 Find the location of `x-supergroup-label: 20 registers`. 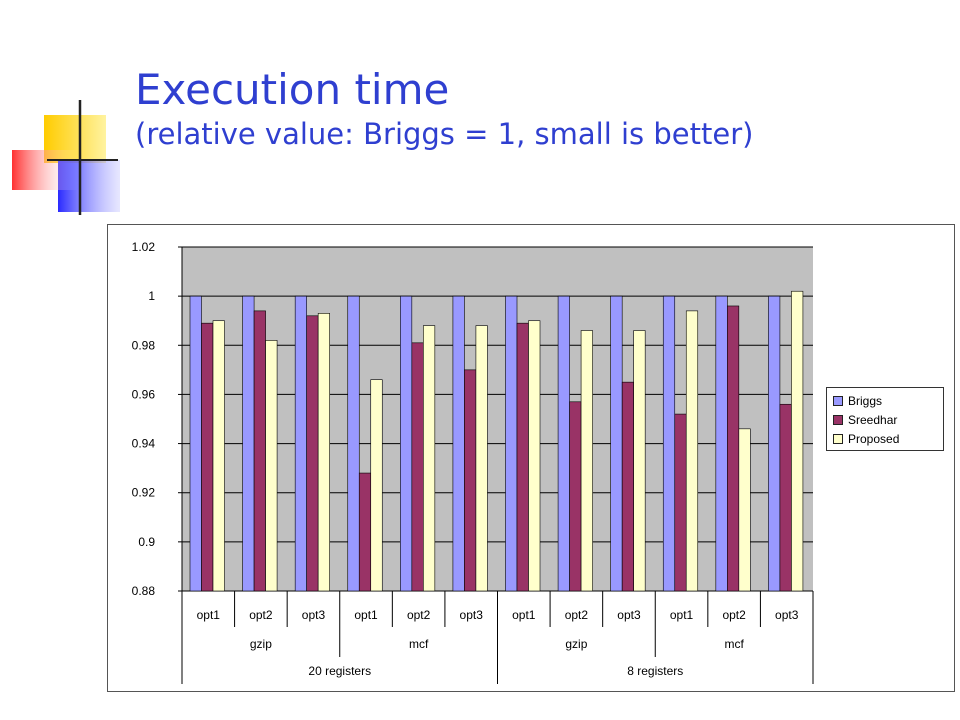

x-supergroup-label: 20 registers is located at coordinates (339, 671).